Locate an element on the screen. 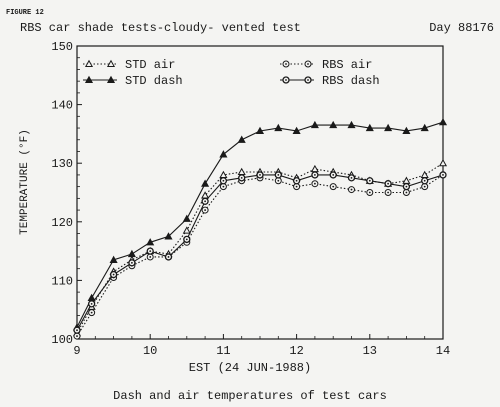 The width and height of the screenshot is (500, 407). x-tick-label: 9 is located at coordinates (76, 351).